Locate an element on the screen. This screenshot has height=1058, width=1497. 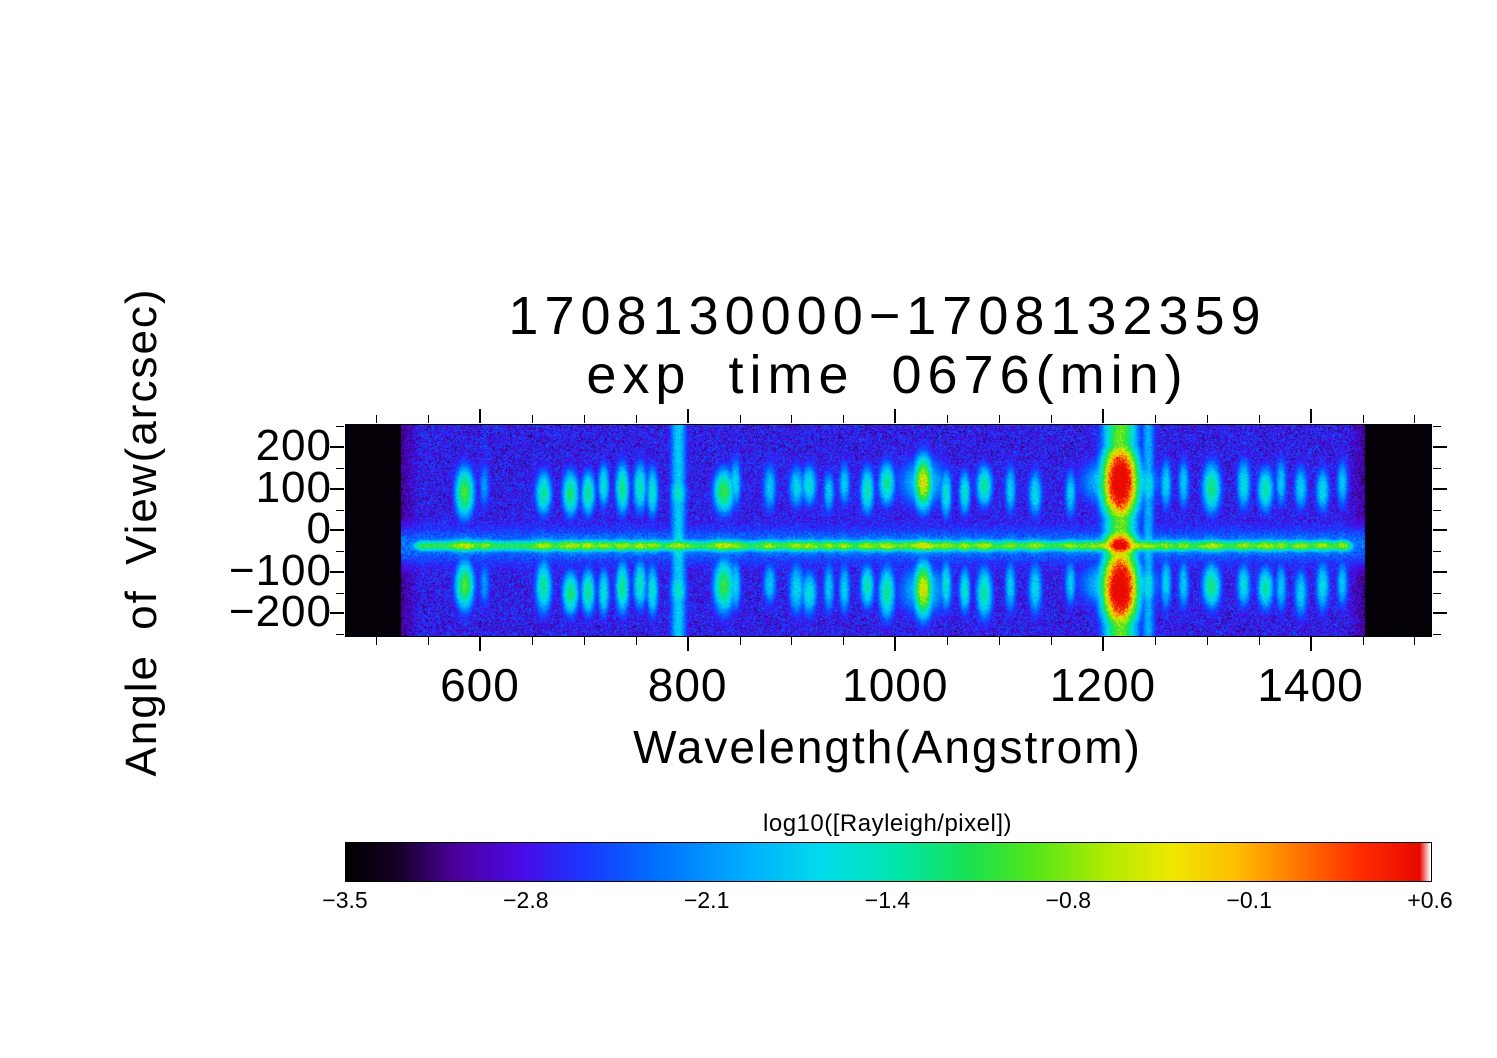
x-tick-label: 1200 is located at coordinates (1103, 685).